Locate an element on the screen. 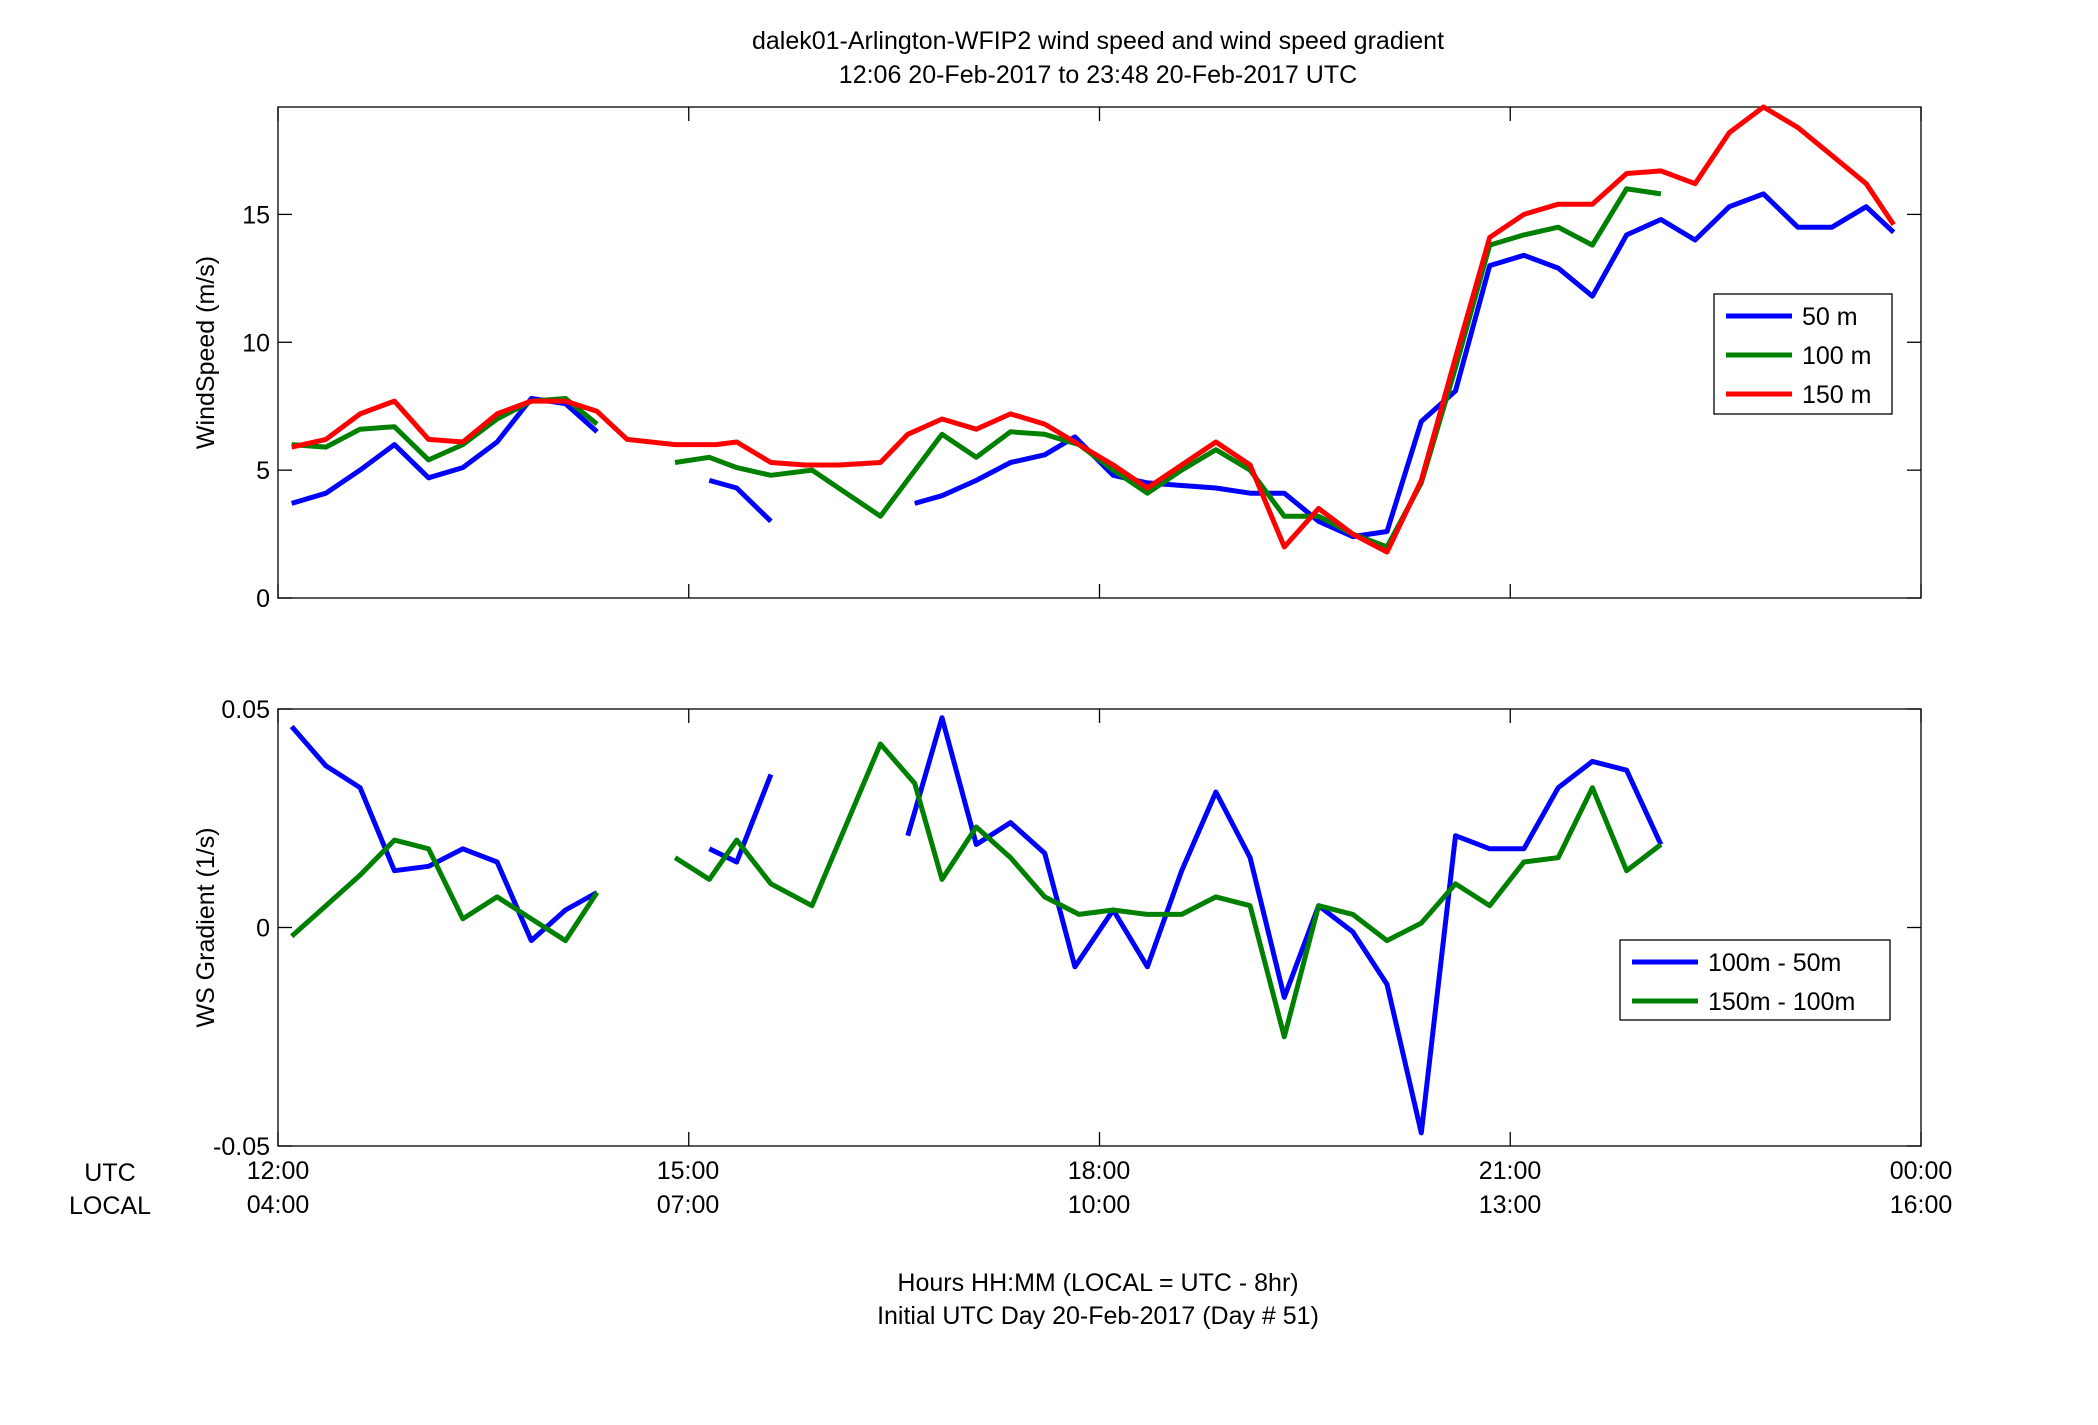 The image size is (2098, 1425). x-tick-label-utc: 00:00 is located at coordinates (1921, 1171).